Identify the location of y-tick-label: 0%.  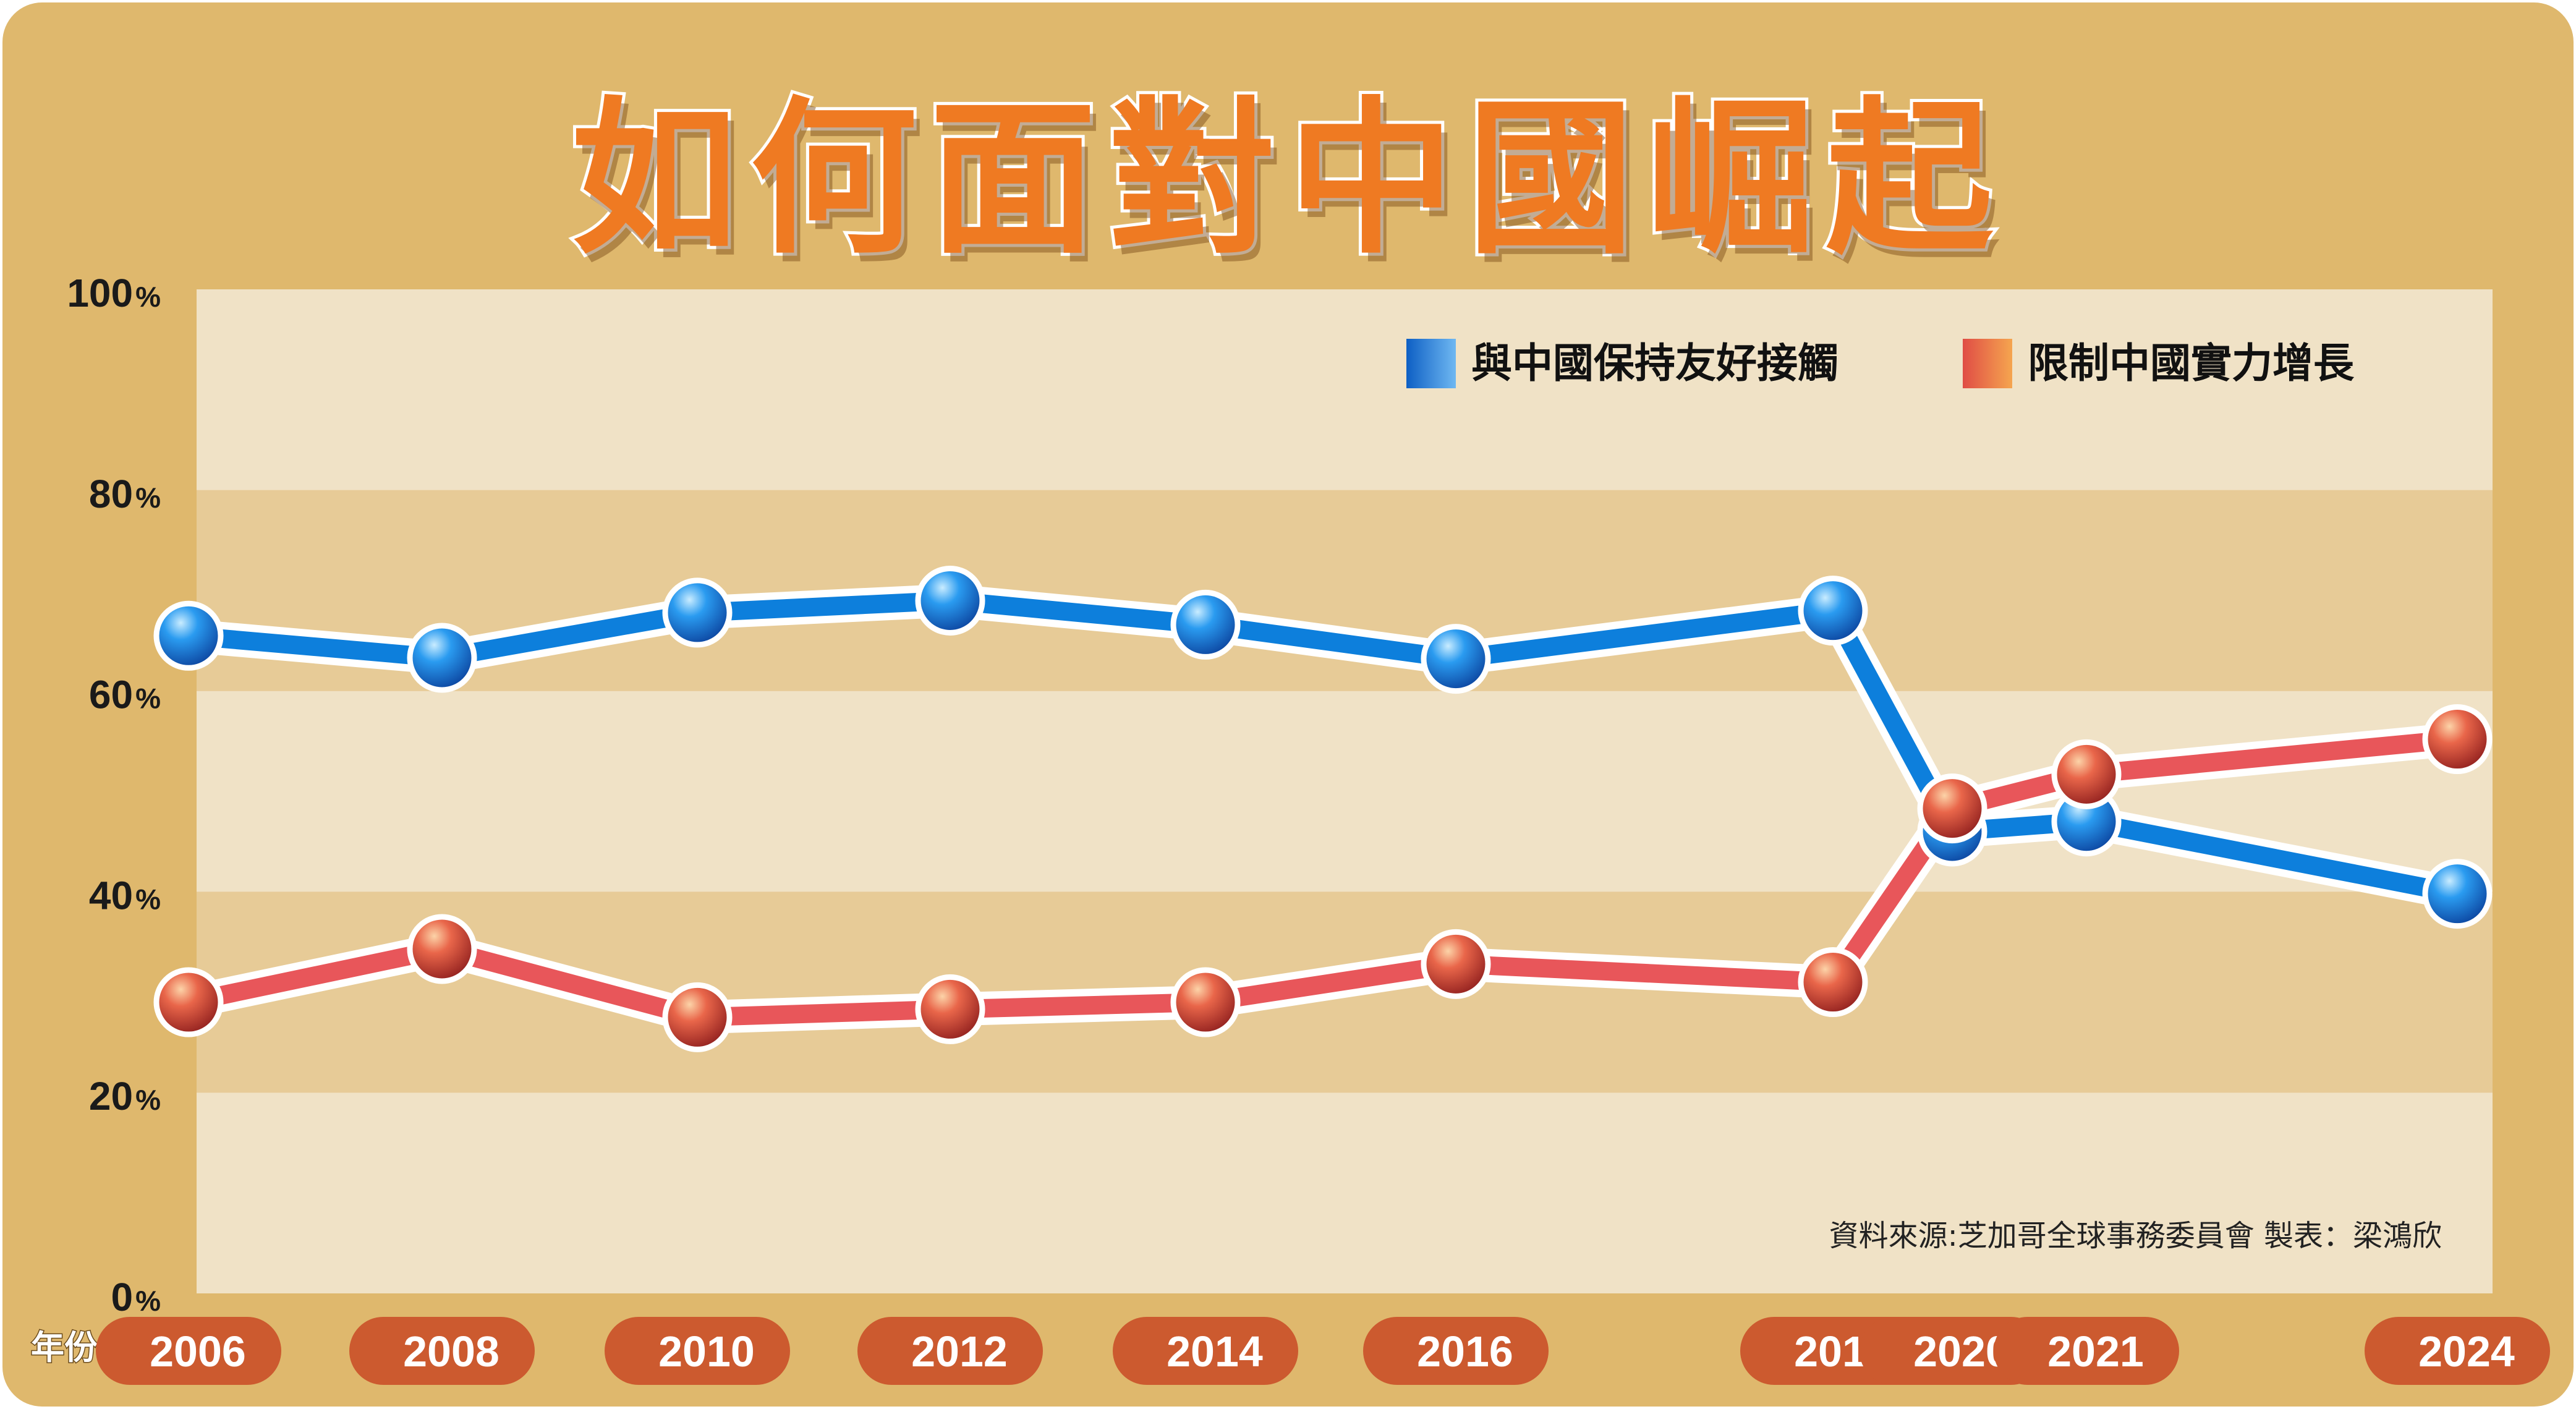
(136, 1297).